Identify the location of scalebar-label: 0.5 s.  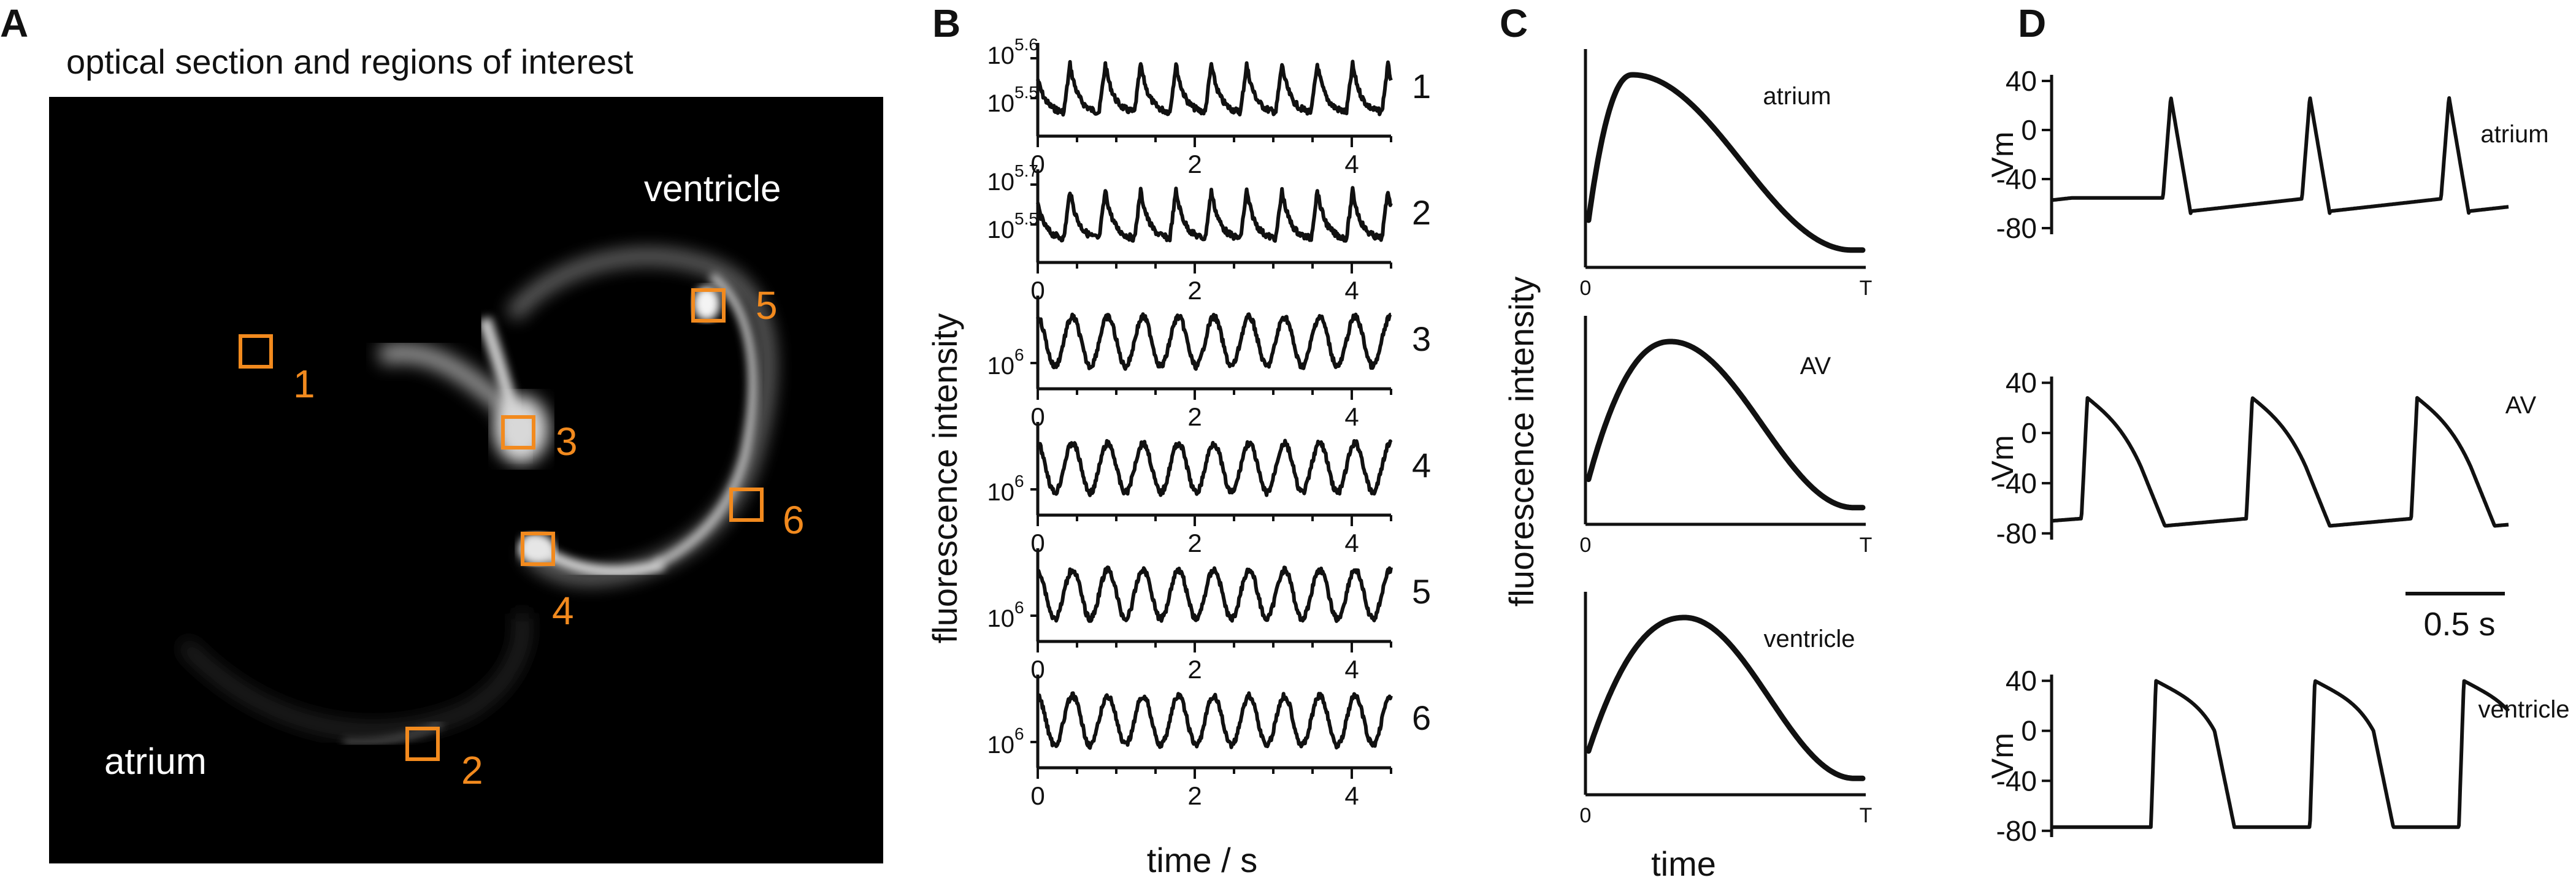
(2459, 624).